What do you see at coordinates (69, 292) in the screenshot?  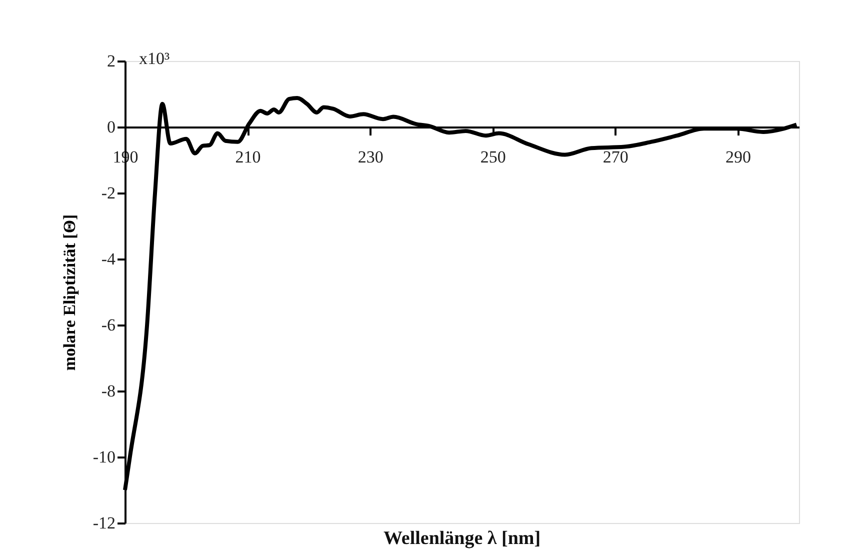 I see `y-axis-title: molare Eliptizität [Θ]` at bounding box center [69, 292].